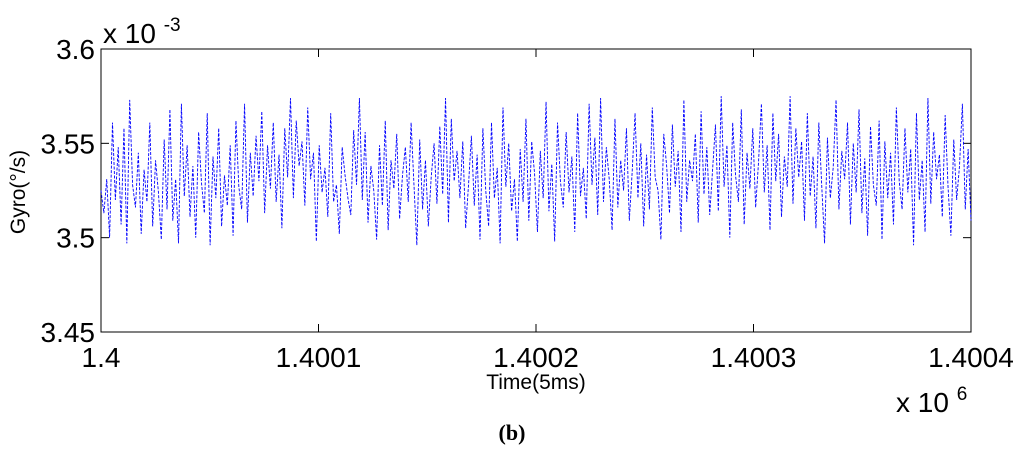 The image size is (1024, 453). Describe the element at coordinates (931, 401) in the screenshot. I see `x-multiplier-label: x 10 6` at that location.